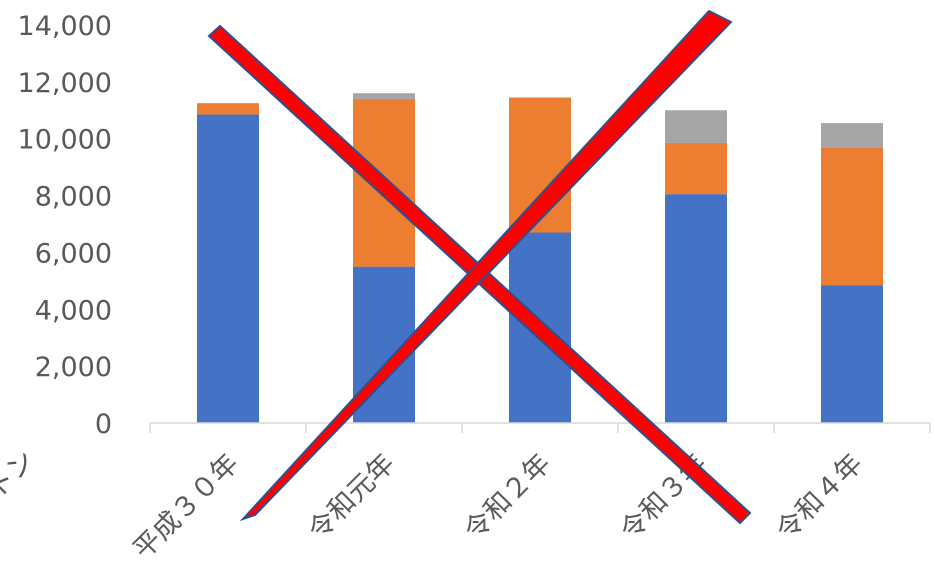 Image resolution: width=935 pixels, height=584 pixels. What do you see at coordinates (20, 475) in the screenshot?
I see `unit-label: トン` at bounding box center [20, 475].